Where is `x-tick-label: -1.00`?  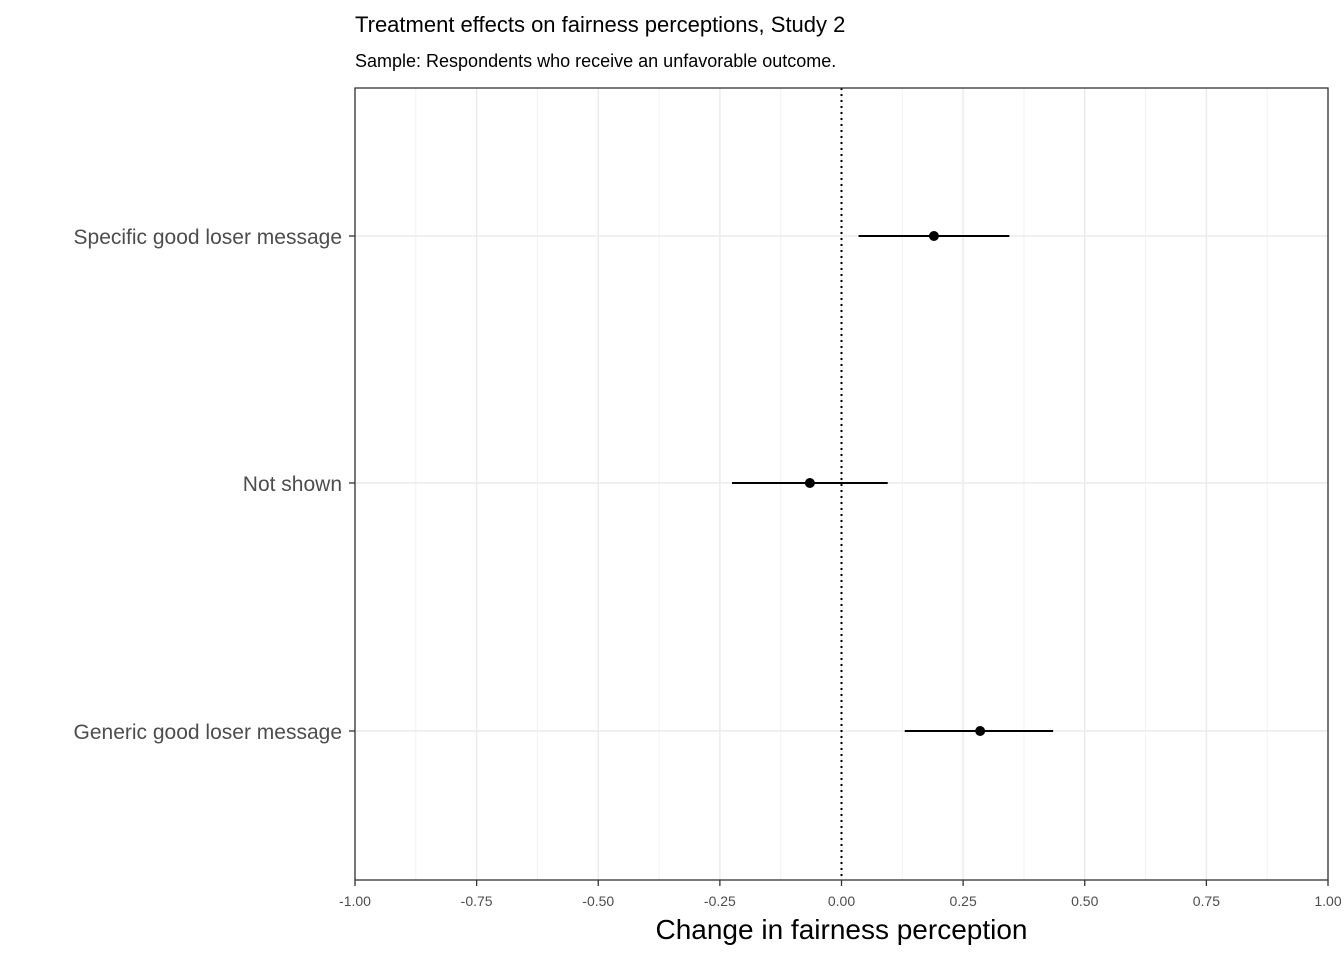 x-tick-label: -1.00 is located at coordinates (355, 901).